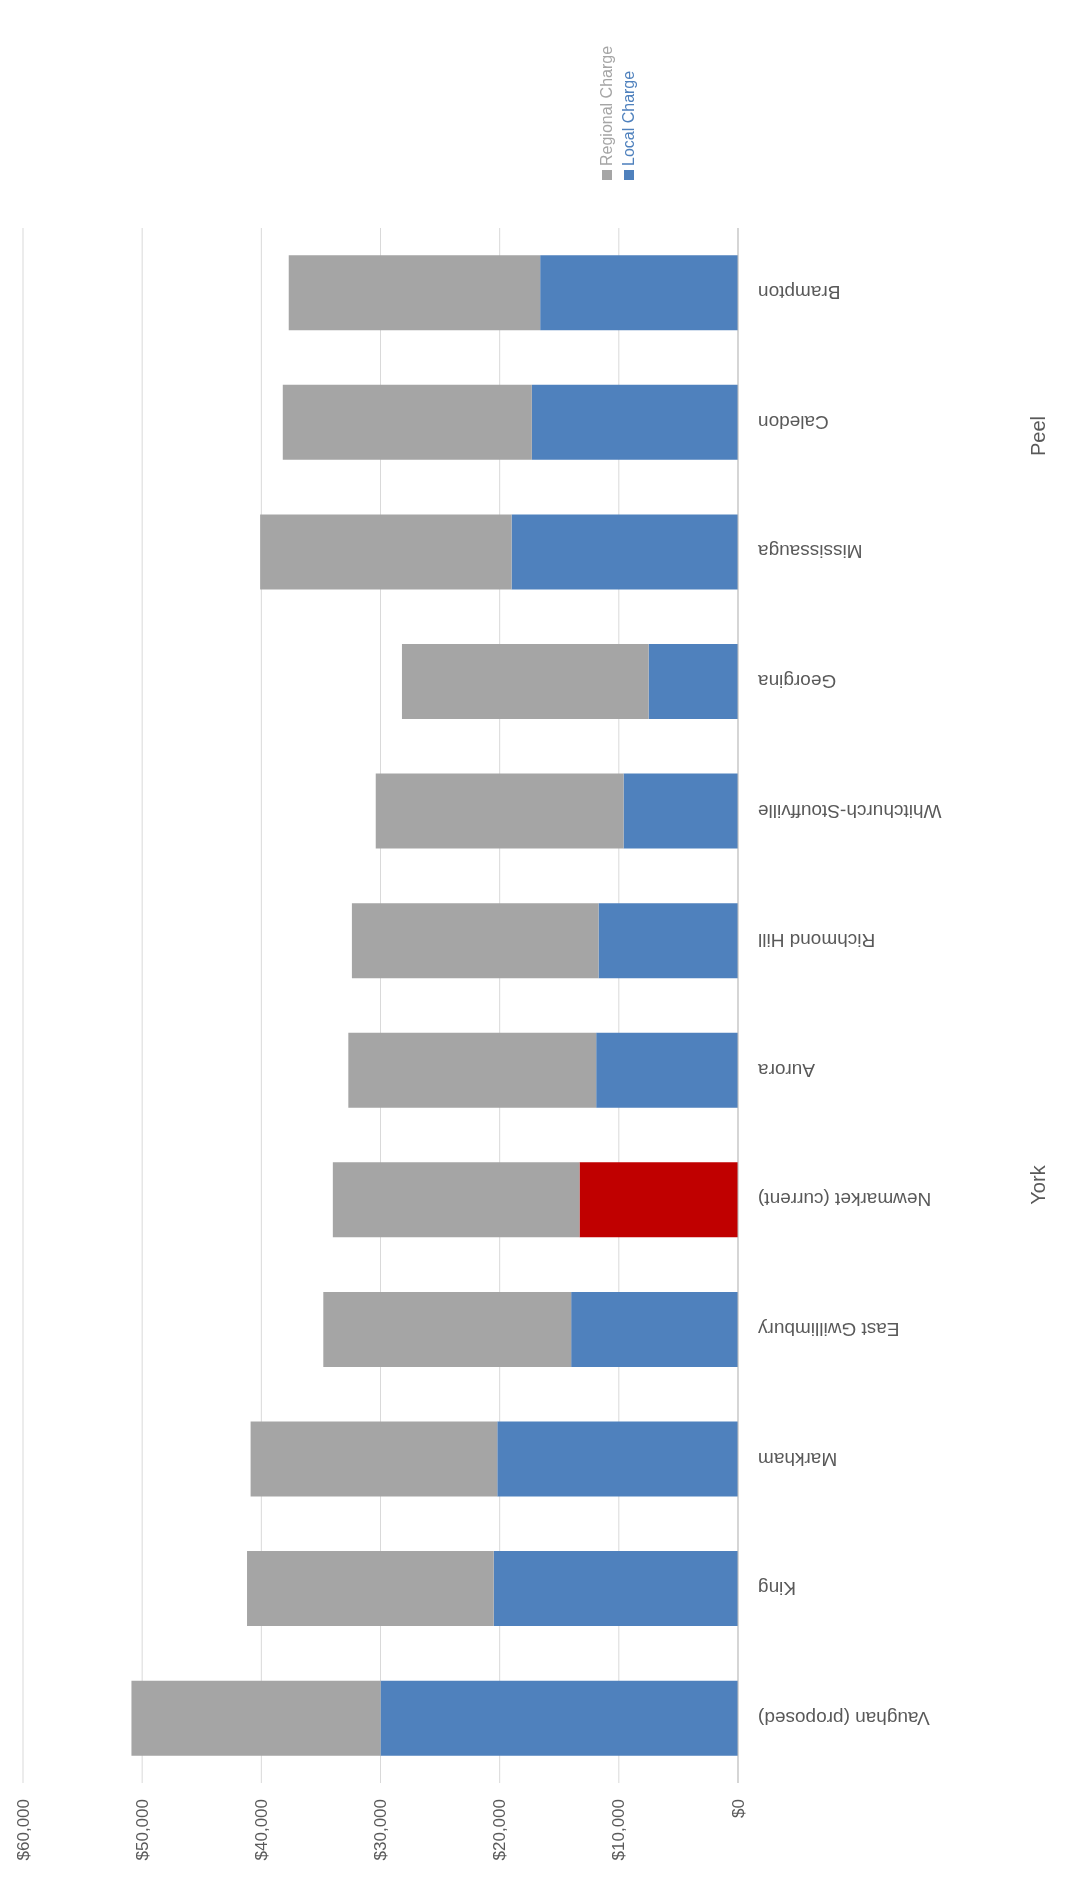 The image size is (1066, 1883). Describe the element at coordinates (1038, 436) in the screenshot. I see `text: Peel` at that location.